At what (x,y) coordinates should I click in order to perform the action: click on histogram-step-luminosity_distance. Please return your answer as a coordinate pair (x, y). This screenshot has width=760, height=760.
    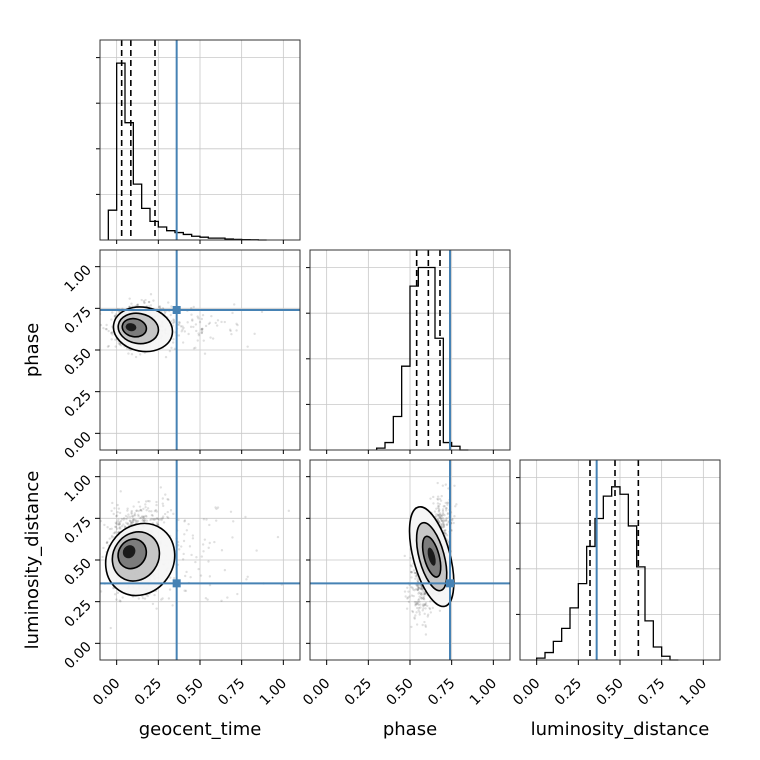
    Looking at the image, I should click on (607, 573).